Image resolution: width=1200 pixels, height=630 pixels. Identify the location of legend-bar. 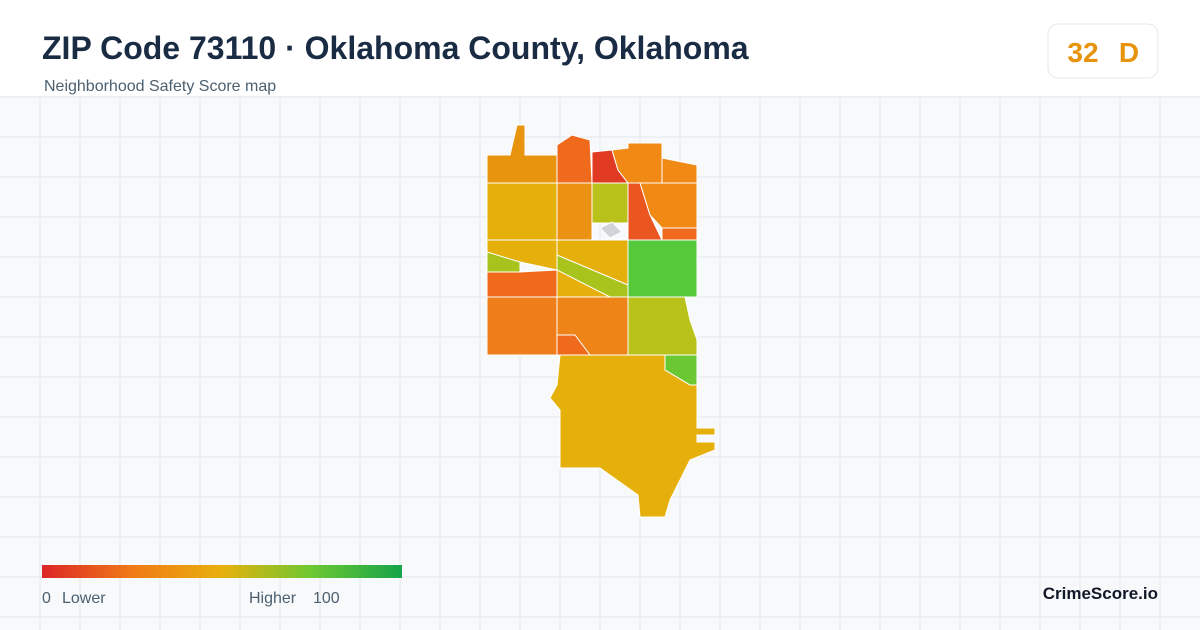
(222, 571).